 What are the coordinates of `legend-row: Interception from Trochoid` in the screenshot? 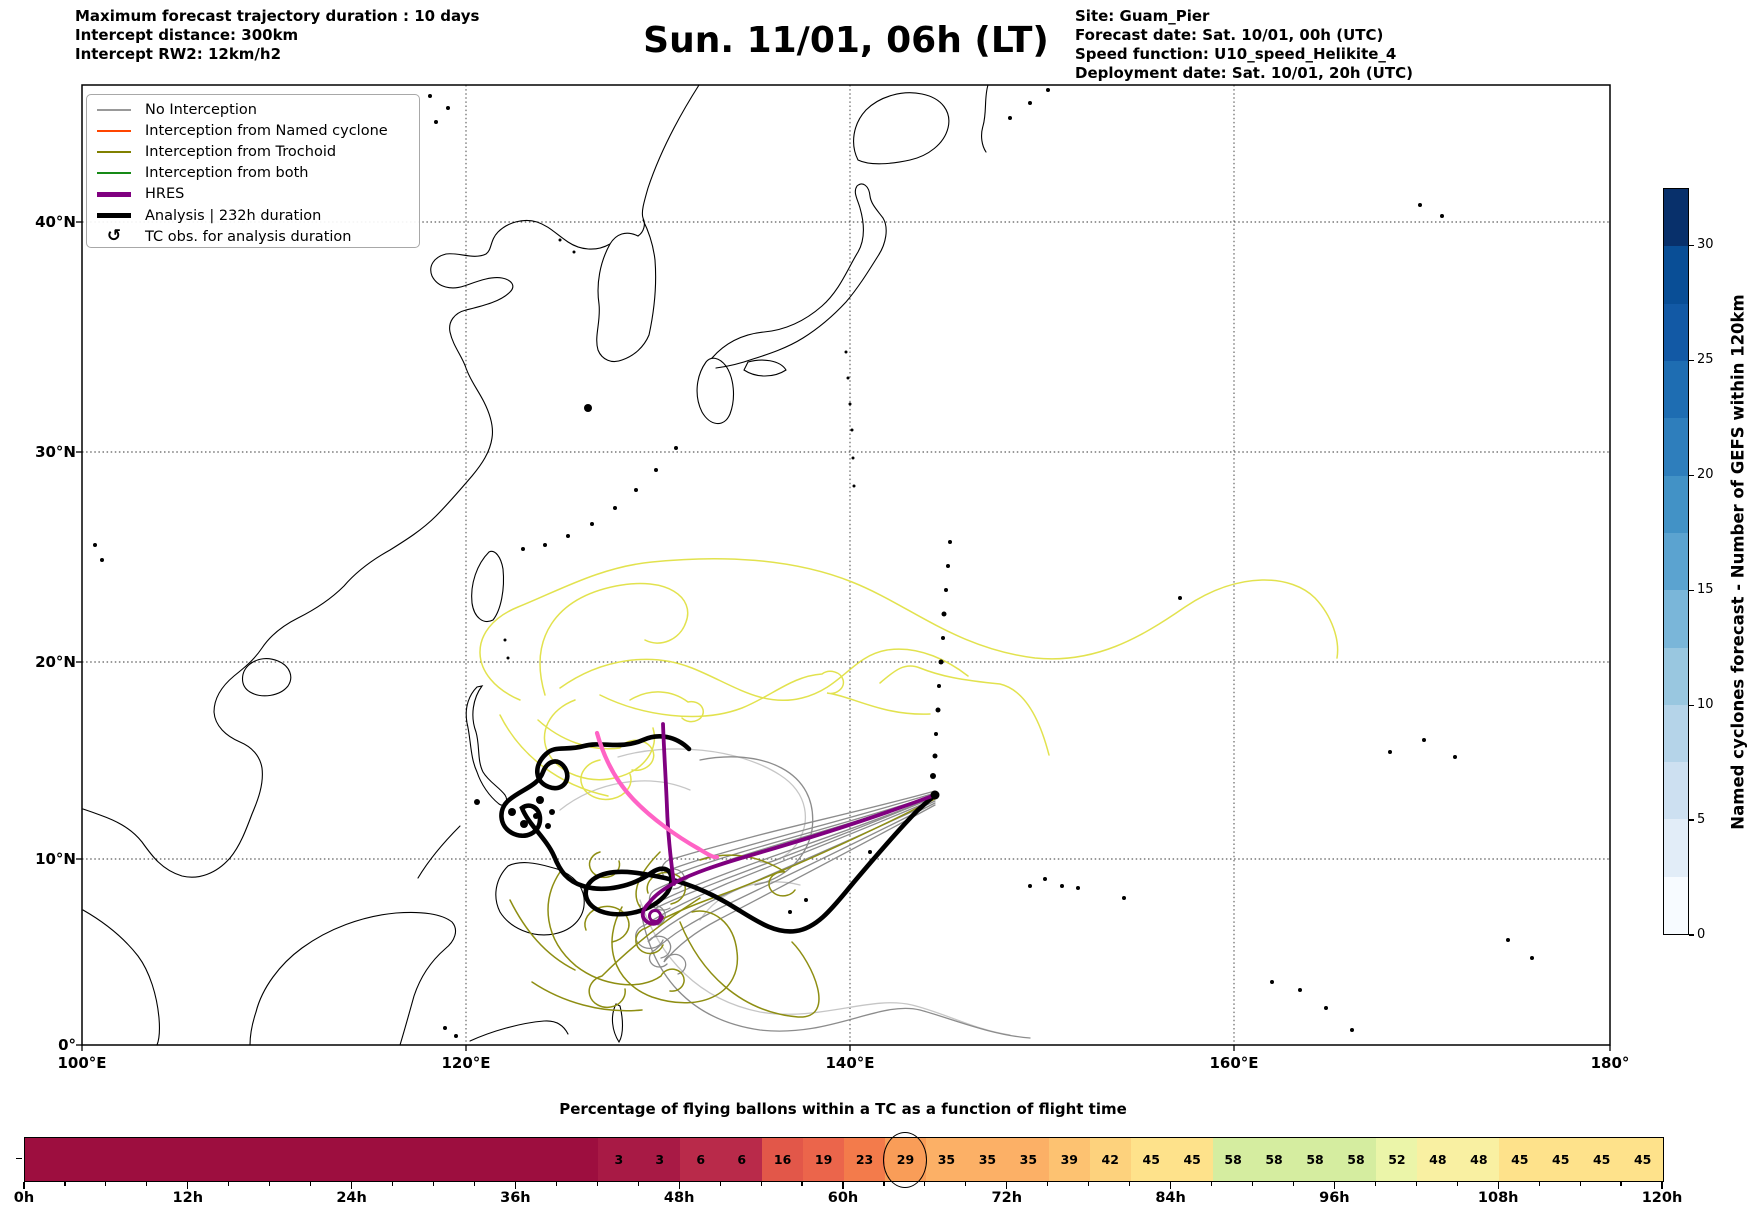 It's located at (253, 151).